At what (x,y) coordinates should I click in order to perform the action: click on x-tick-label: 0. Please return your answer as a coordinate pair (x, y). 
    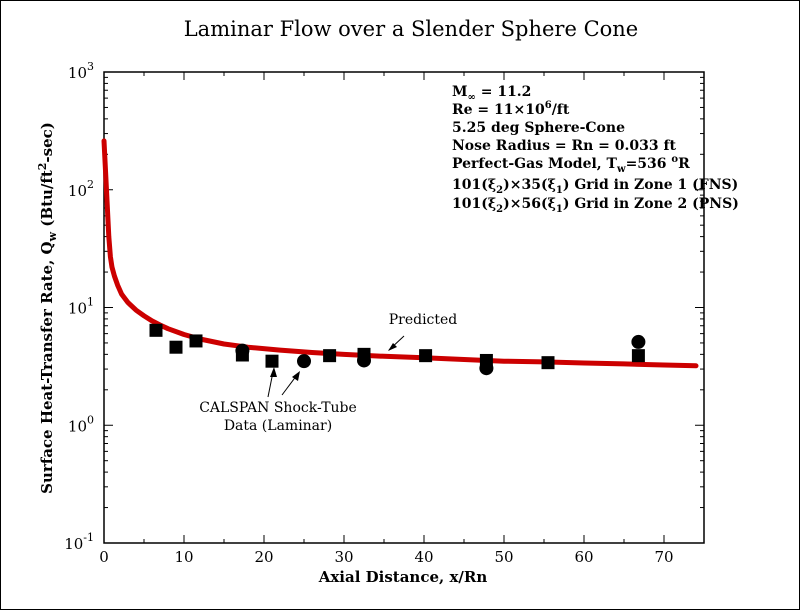
    Looking at the image, I should click on (104, 557).